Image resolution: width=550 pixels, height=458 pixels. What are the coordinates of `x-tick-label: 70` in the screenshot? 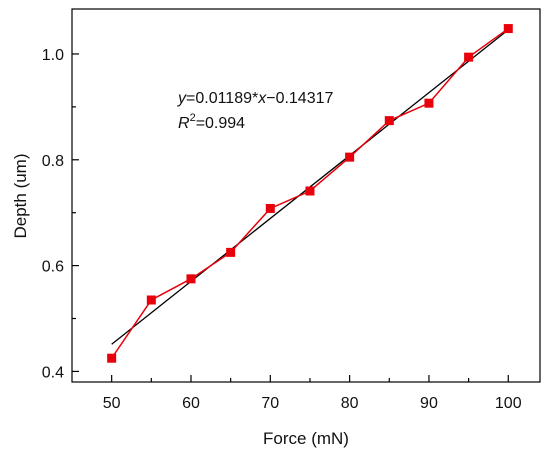 It's located at (270, 403).